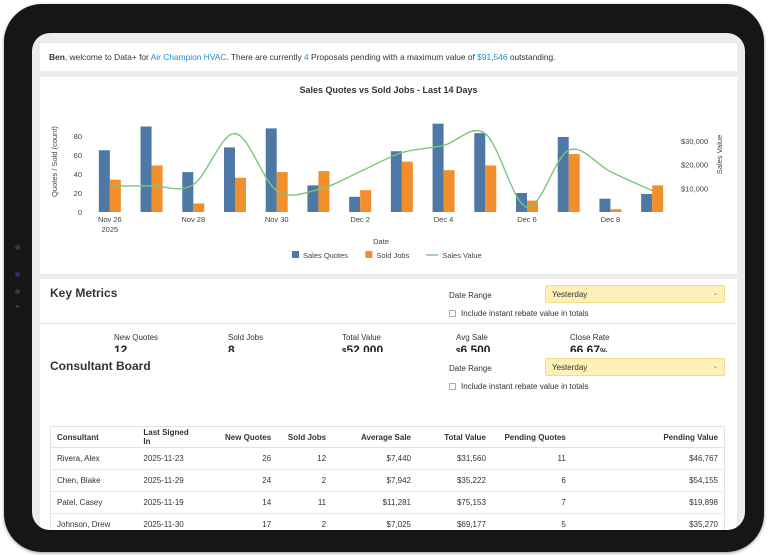  What do you see at coordinates (188, 57) in the screenshot?
I see `company-link: Air Champion HVAC` at bounding box center [188, 57].